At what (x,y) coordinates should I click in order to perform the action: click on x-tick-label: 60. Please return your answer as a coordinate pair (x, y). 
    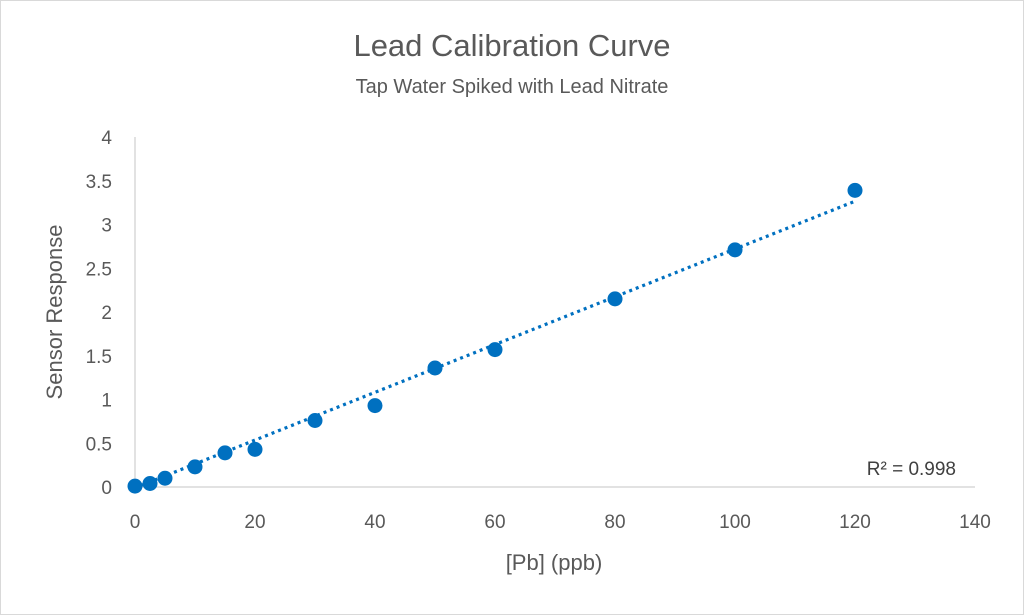
    Looking at the image, I should click on (494, 522).